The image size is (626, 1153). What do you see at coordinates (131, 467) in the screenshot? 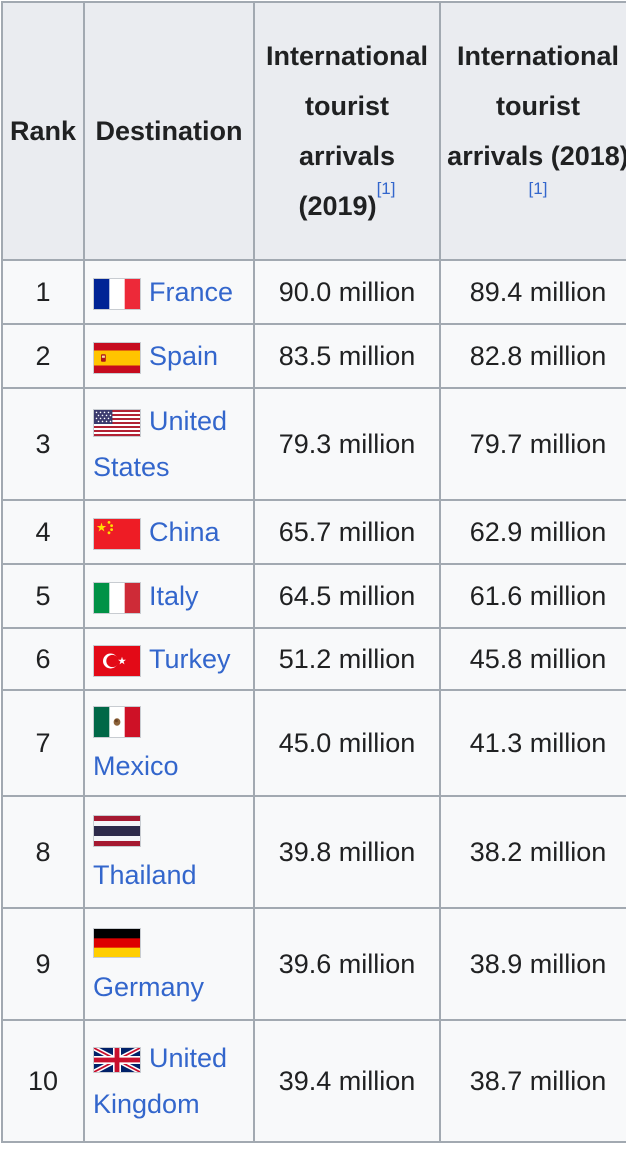
I see `country-name: States` at bounding box center [131, 467].